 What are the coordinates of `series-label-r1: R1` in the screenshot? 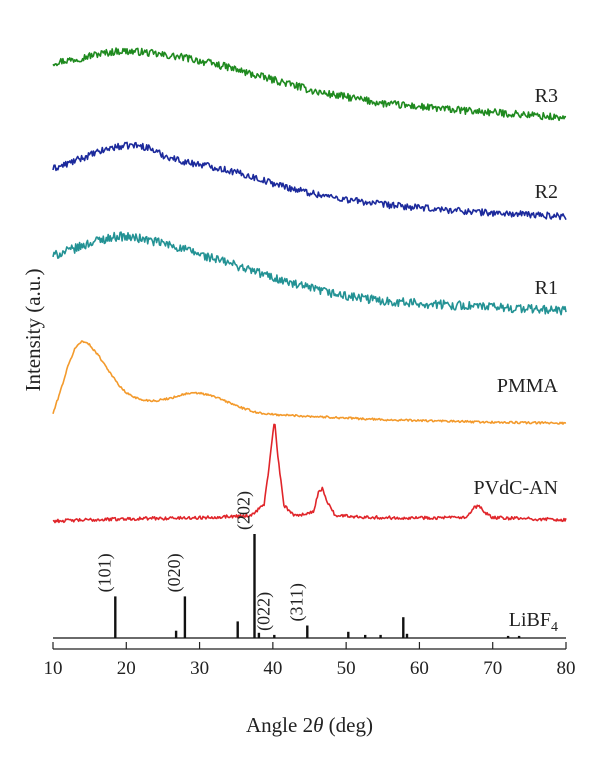 It's located at (546, 288).